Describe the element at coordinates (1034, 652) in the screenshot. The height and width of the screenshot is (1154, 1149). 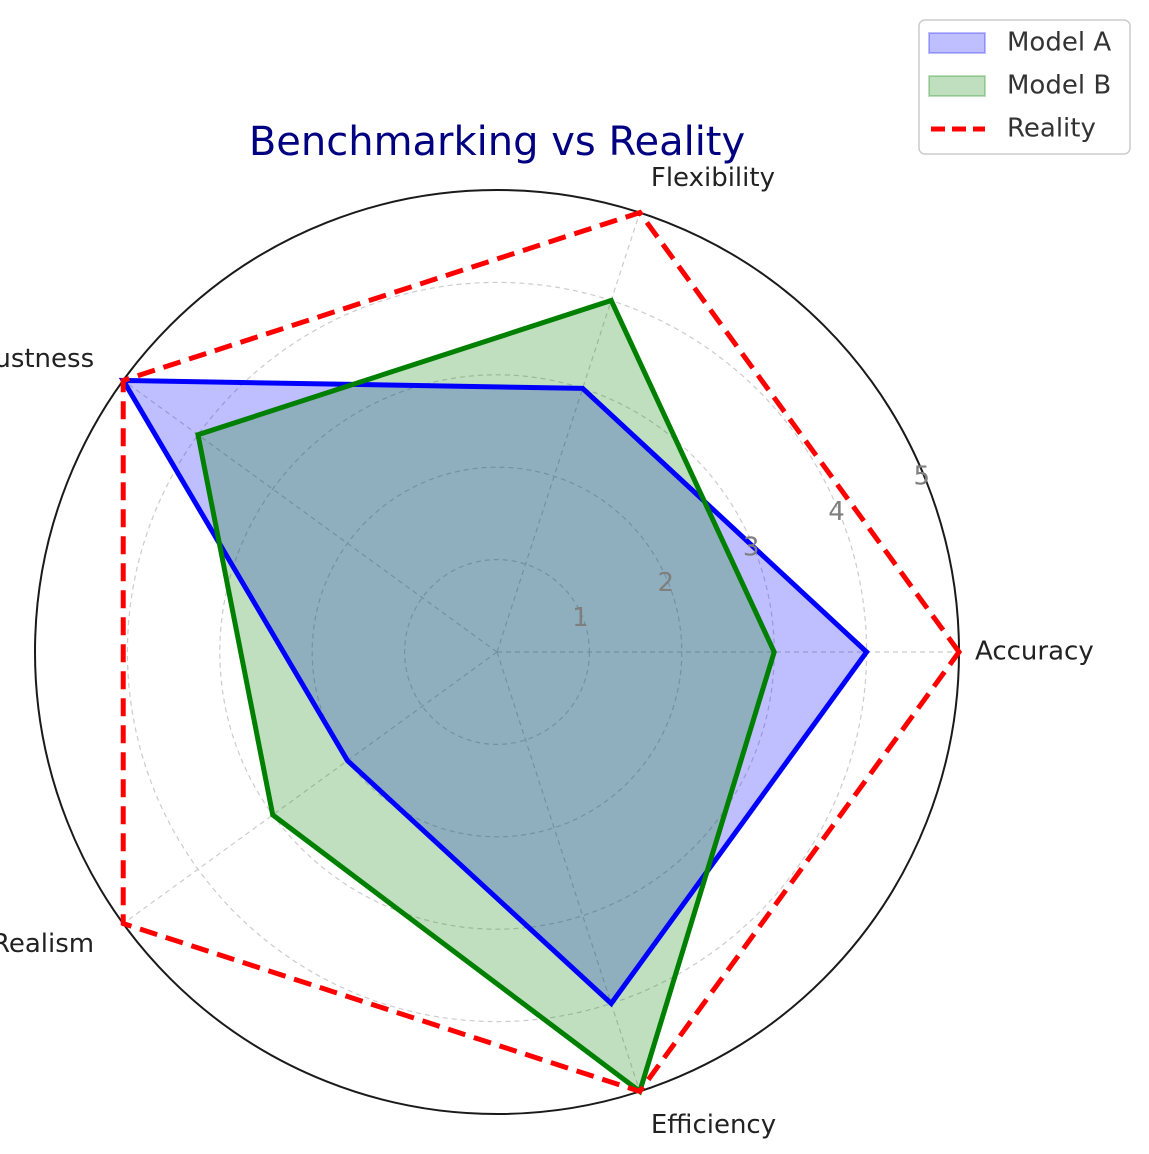
I see `category-label-accuracy: Accuracy` at that location.